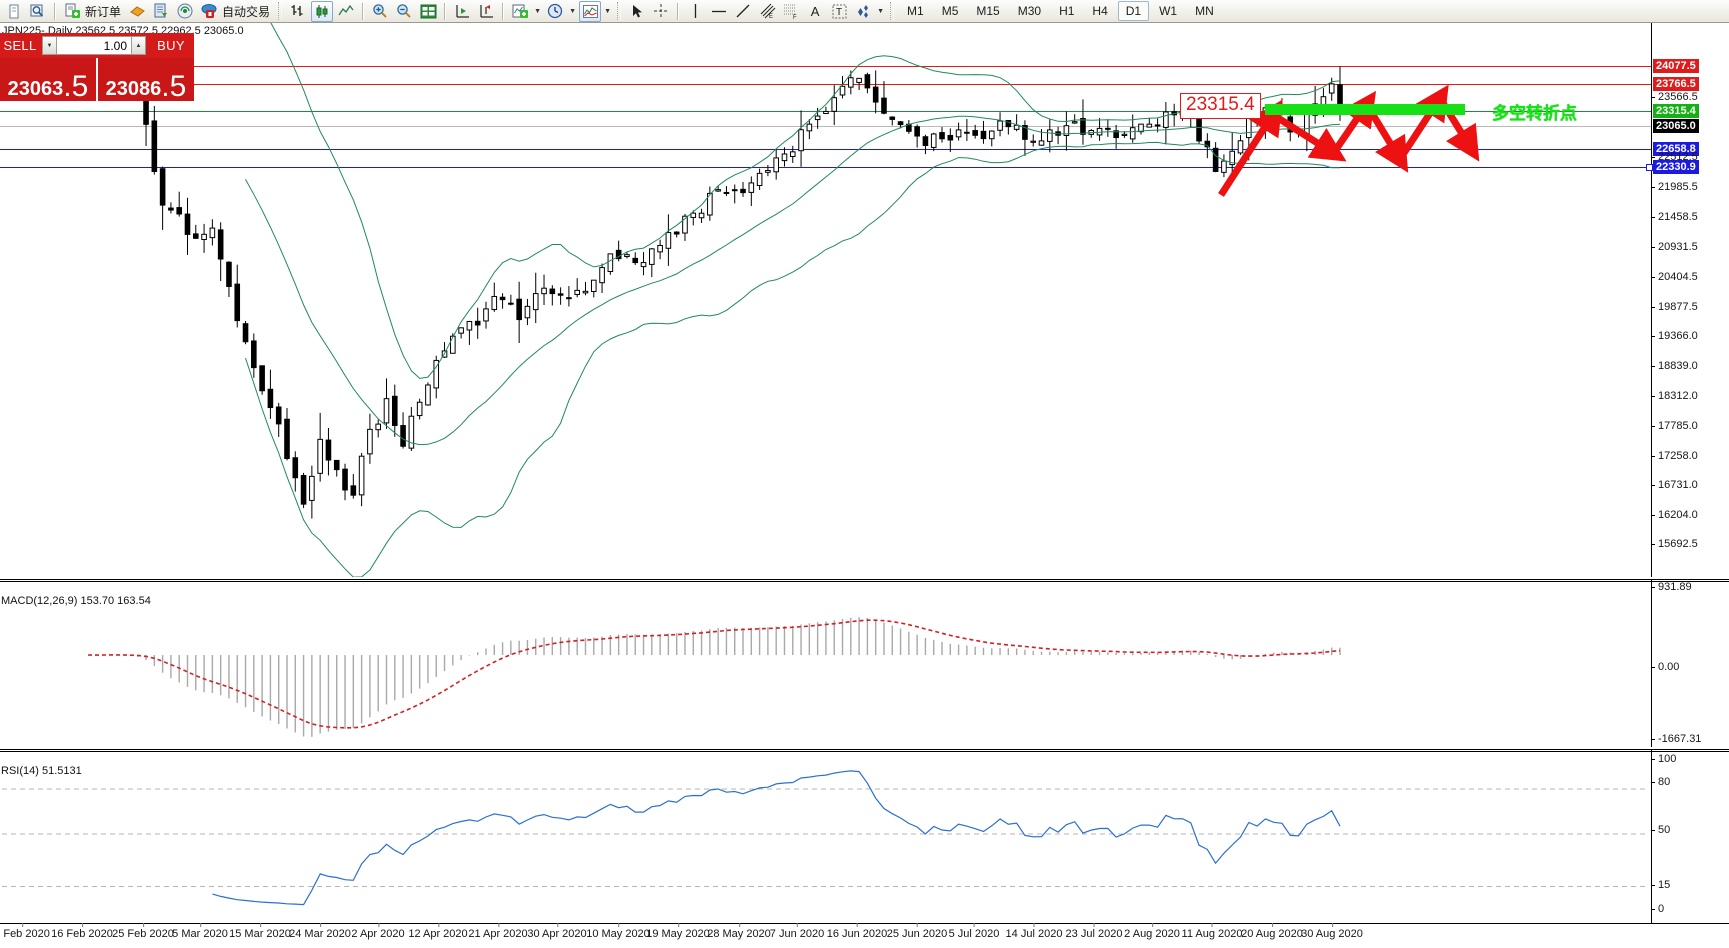  Describe the element at coordinates (137, 11) in the screenshot. I see `orange-diamond-icon` at that location.